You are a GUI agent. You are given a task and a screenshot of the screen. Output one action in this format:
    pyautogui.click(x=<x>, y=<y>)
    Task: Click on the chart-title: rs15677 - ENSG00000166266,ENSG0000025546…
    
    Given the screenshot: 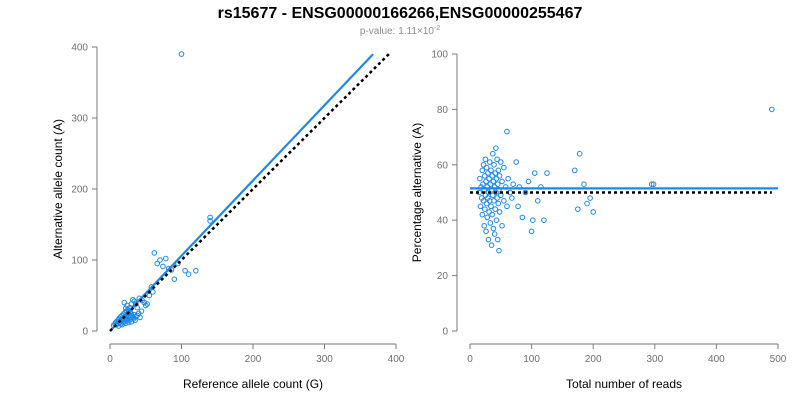 What is the action you would take?
    pyautogui.click(x=400, y=13)
    